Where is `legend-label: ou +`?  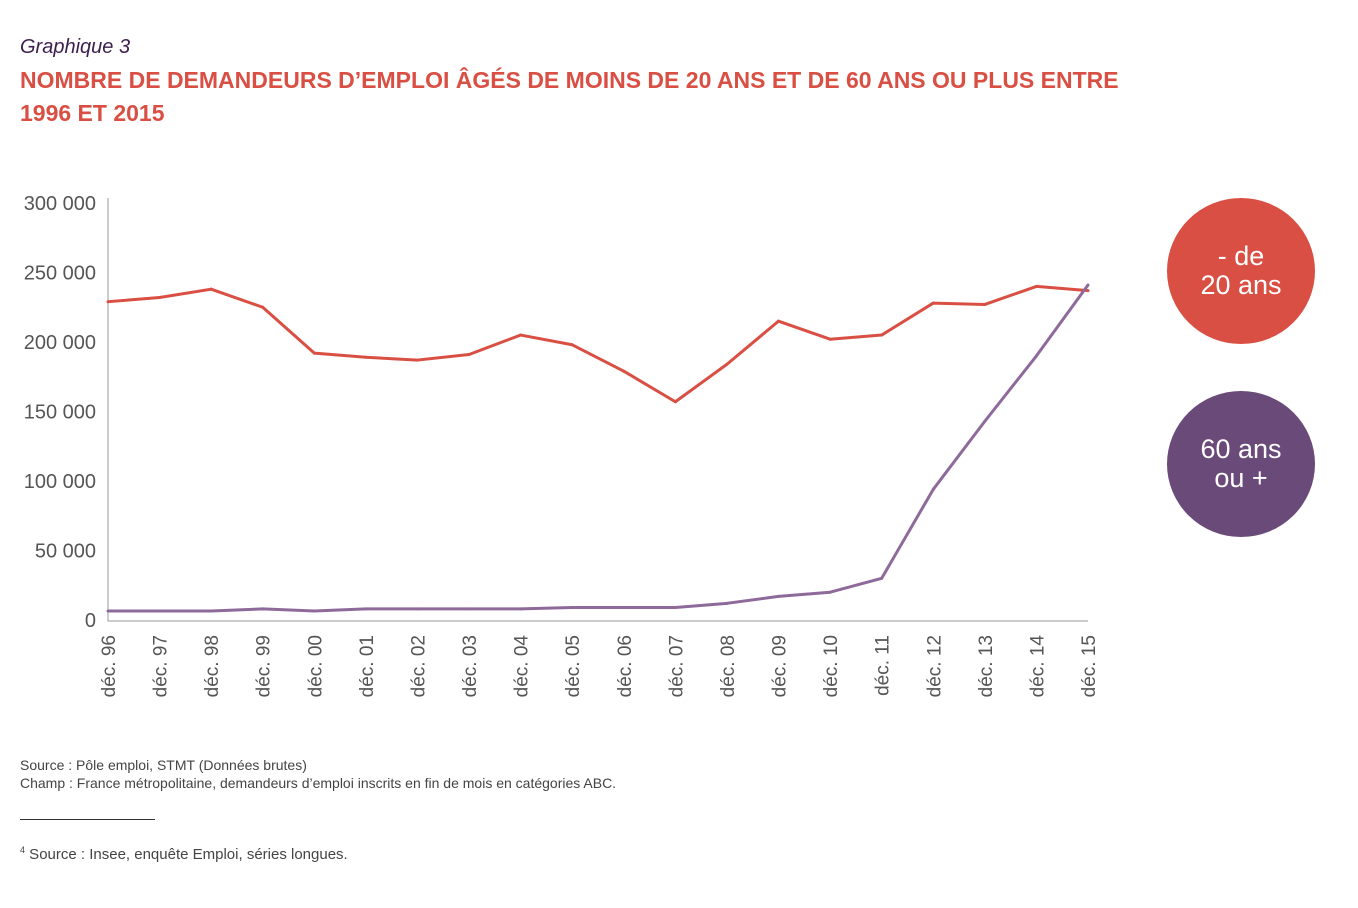 legend-label: ou + is located at coordinates (1241, 478).